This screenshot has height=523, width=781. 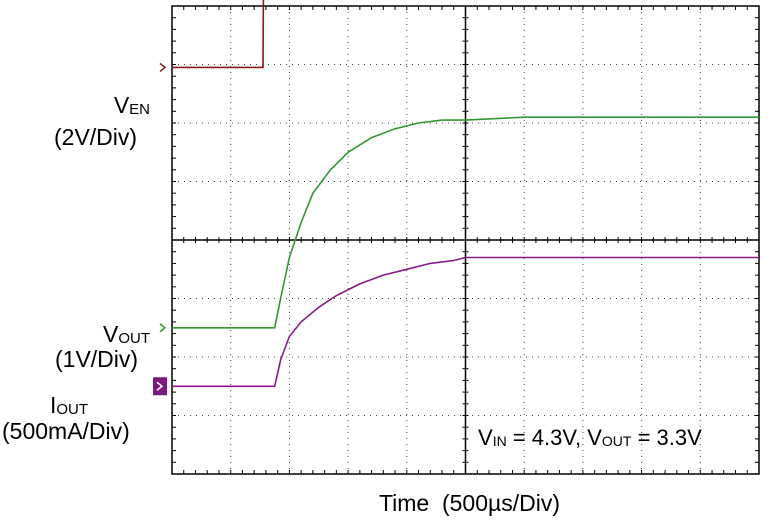 What do you see at coordinates (666, 437) in the screenshot?
I see `vout-value: = 3.3V` at bounding box center [666, 437].